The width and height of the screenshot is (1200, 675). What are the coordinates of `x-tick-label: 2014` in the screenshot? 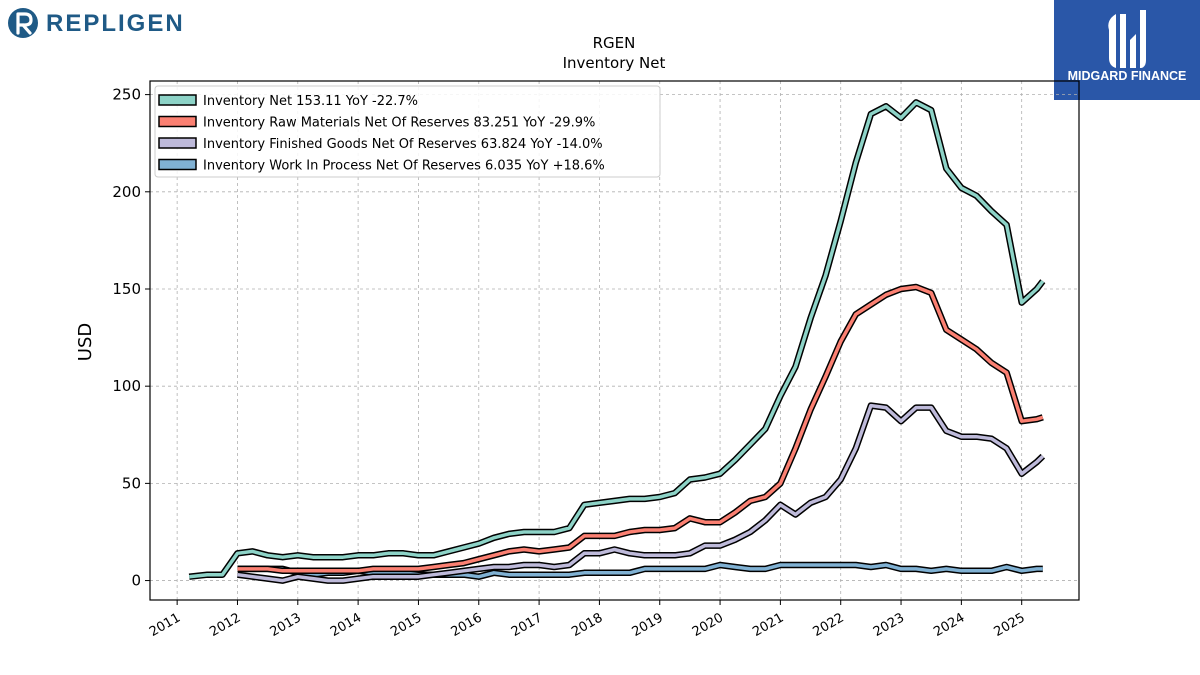 It's located at (346, 625).